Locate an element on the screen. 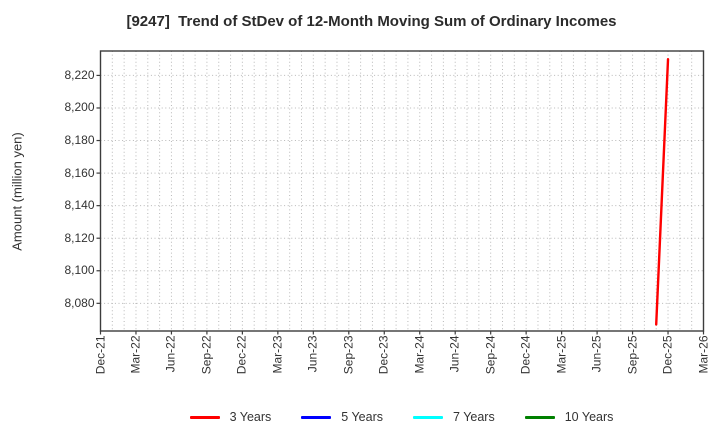 The height and width of the screenshot is (440, 720). y-tick-label: 8,140 is located at coordinates (79, 205).